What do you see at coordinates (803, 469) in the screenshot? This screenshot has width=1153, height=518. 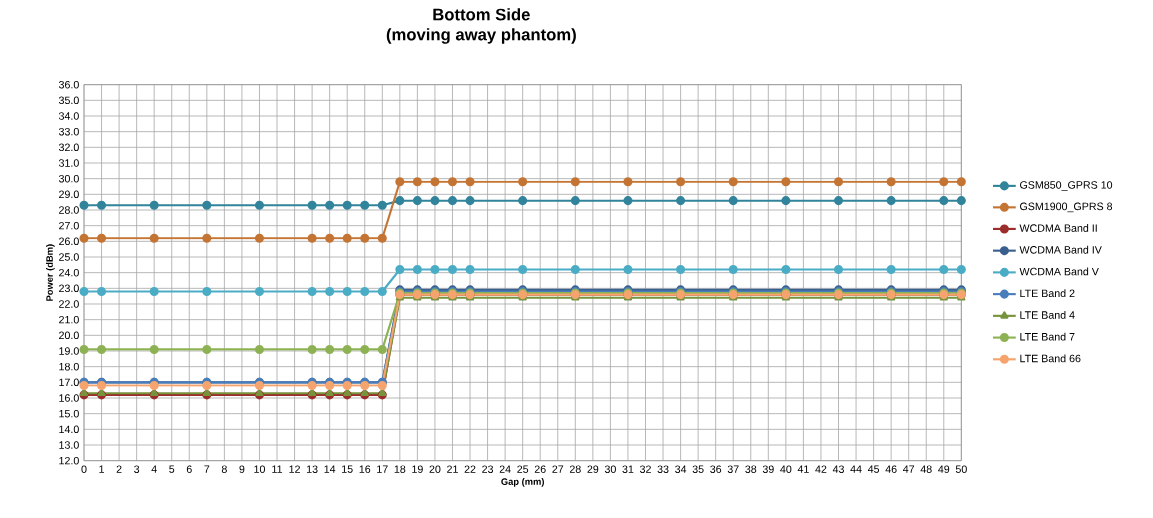 I see `x-tick-label: 41` at bounding box center [803, 469].